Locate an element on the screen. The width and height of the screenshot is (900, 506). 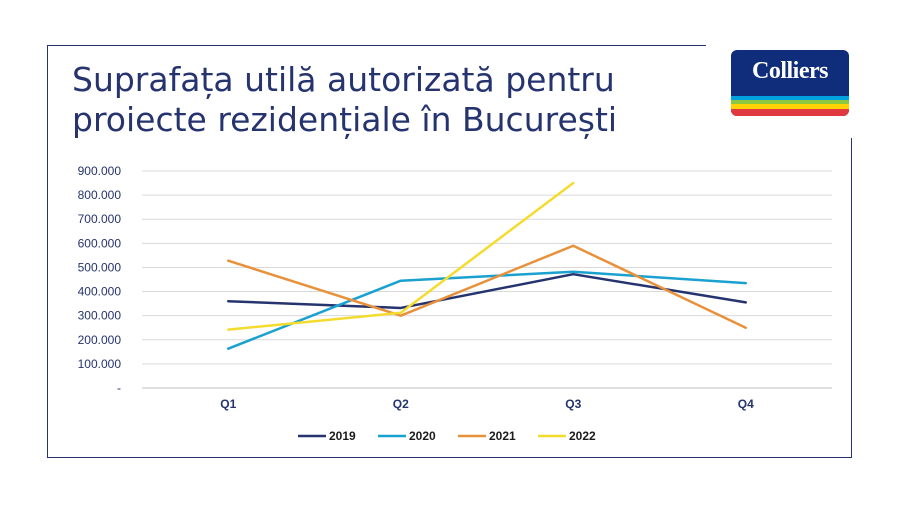
colliers-logo: Colliers is located at coordinates (790, 83).